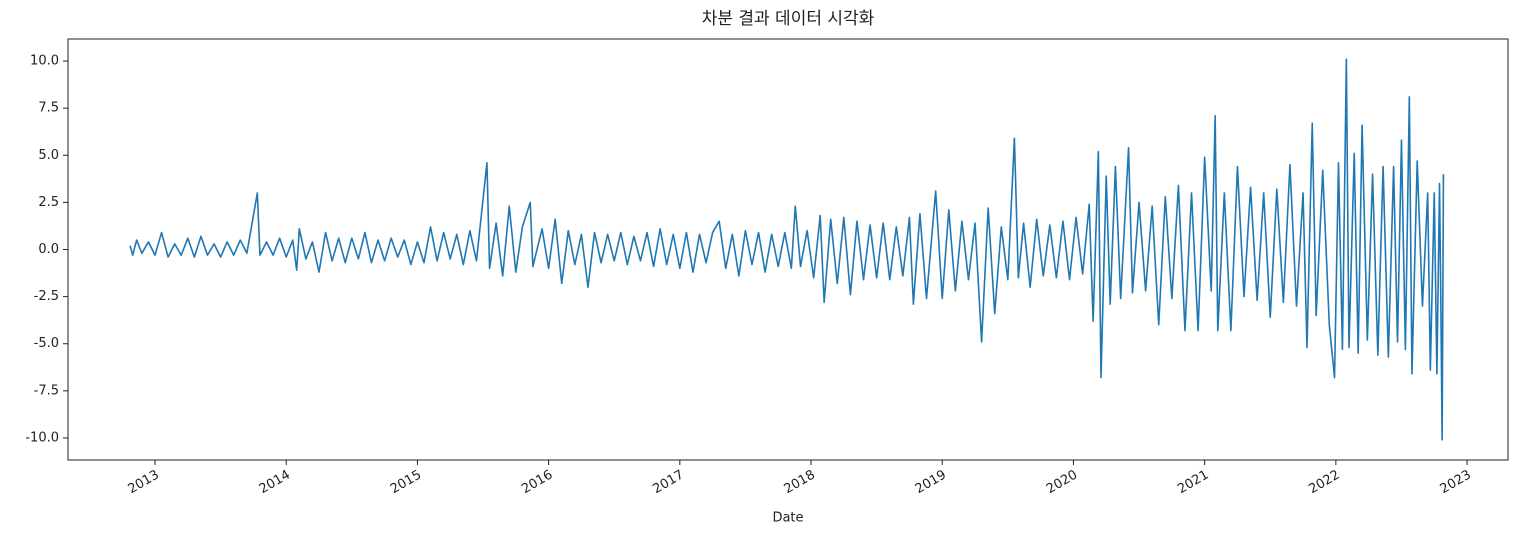 The height and width of the screenshot is (534, 1517). Describe the element at coordinates (48, 202) in the screenshot. I see `y-tick-label: 2.5` at that location.